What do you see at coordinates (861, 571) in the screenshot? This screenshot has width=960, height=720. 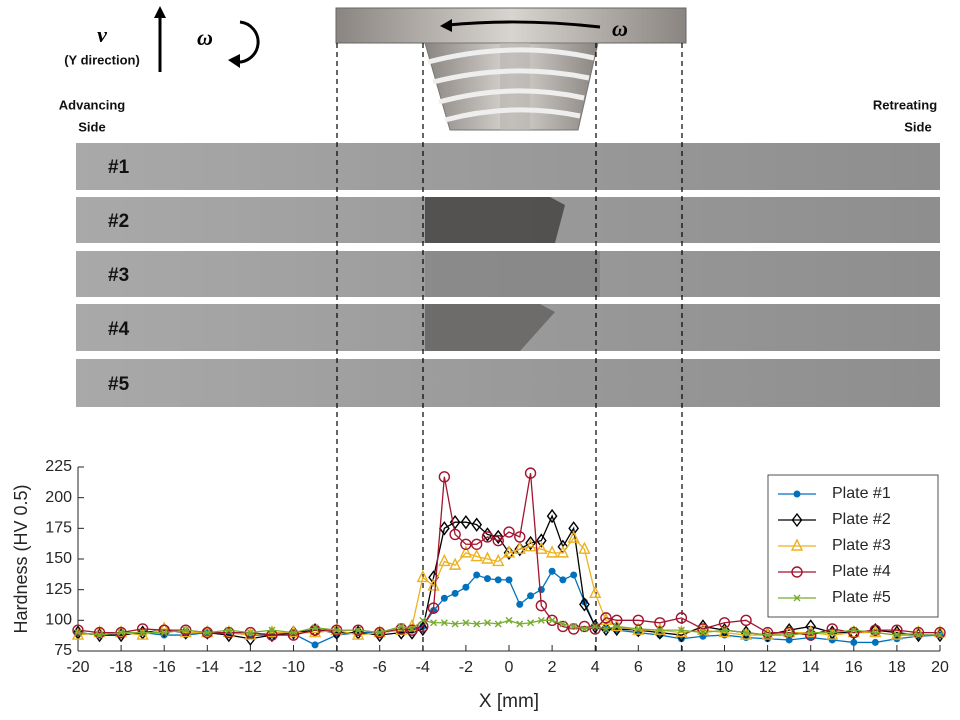 I see `legend-label: Plate #4` at bounding box center [861, 571].